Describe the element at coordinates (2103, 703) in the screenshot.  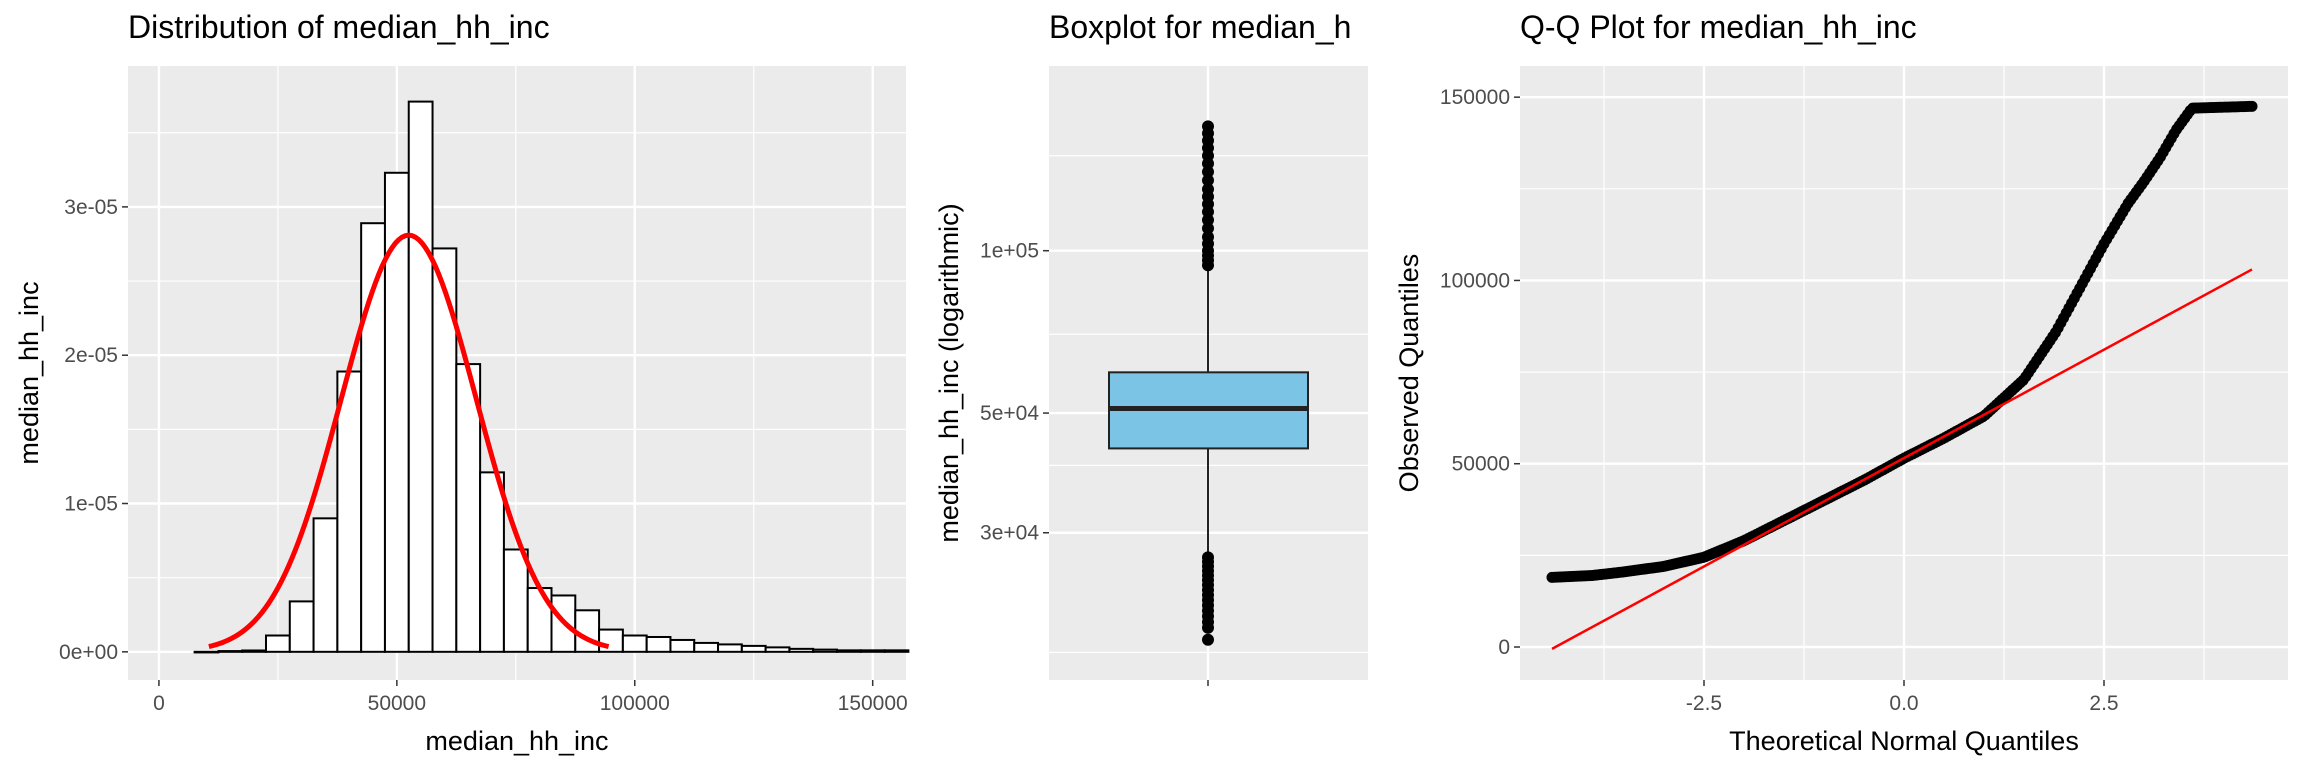
I see `qq-x-tick-label: 2.5` at that location.